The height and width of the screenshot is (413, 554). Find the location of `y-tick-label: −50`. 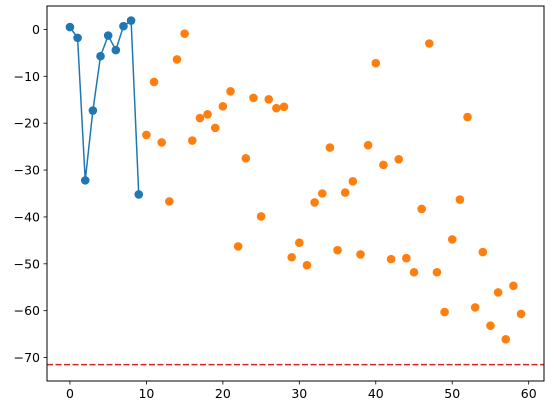

y-tick-label: −50 is located at coordinates (27, 263).